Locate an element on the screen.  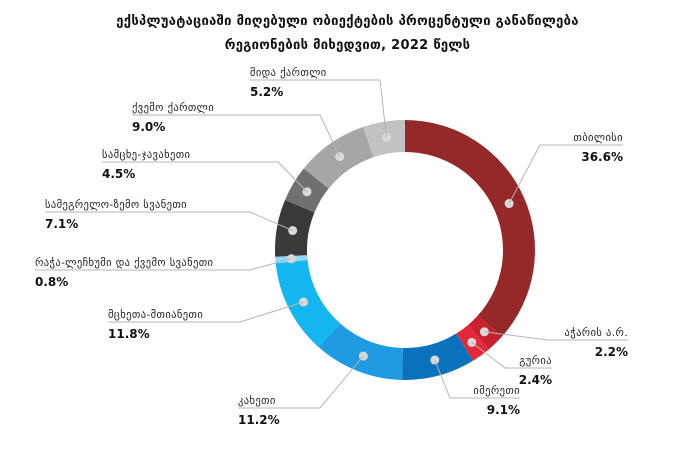
slice-label-value: 7.1% is located at coordinates (61, 224).